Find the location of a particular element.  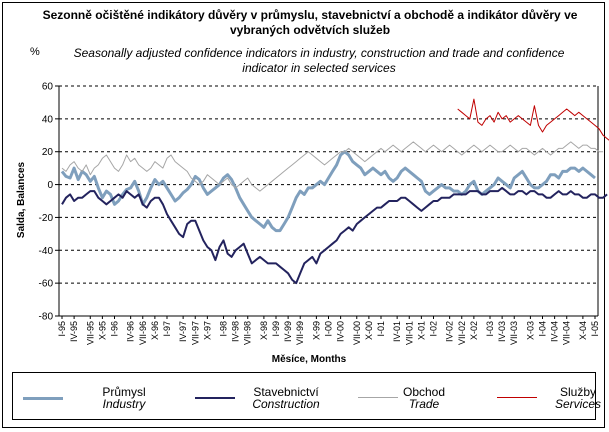

series-line-trade is located at coordinates (332, 166).